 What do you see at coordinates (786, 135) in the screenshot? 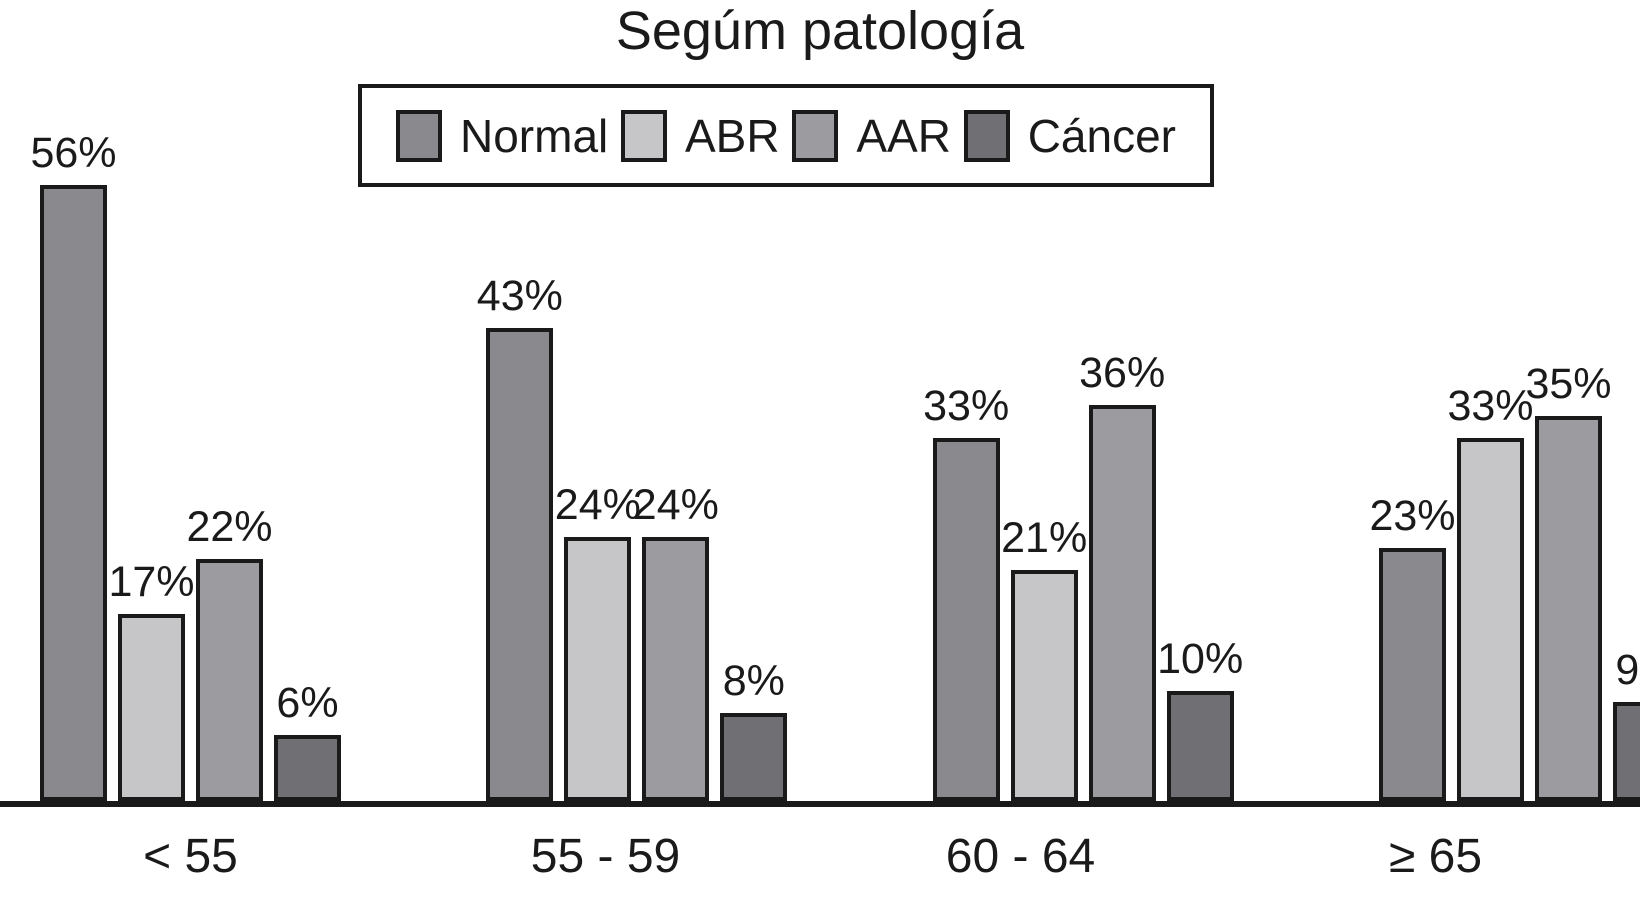
I see `legend: Normal ABR AAR Cáncer` at bounding box center [786, 135].